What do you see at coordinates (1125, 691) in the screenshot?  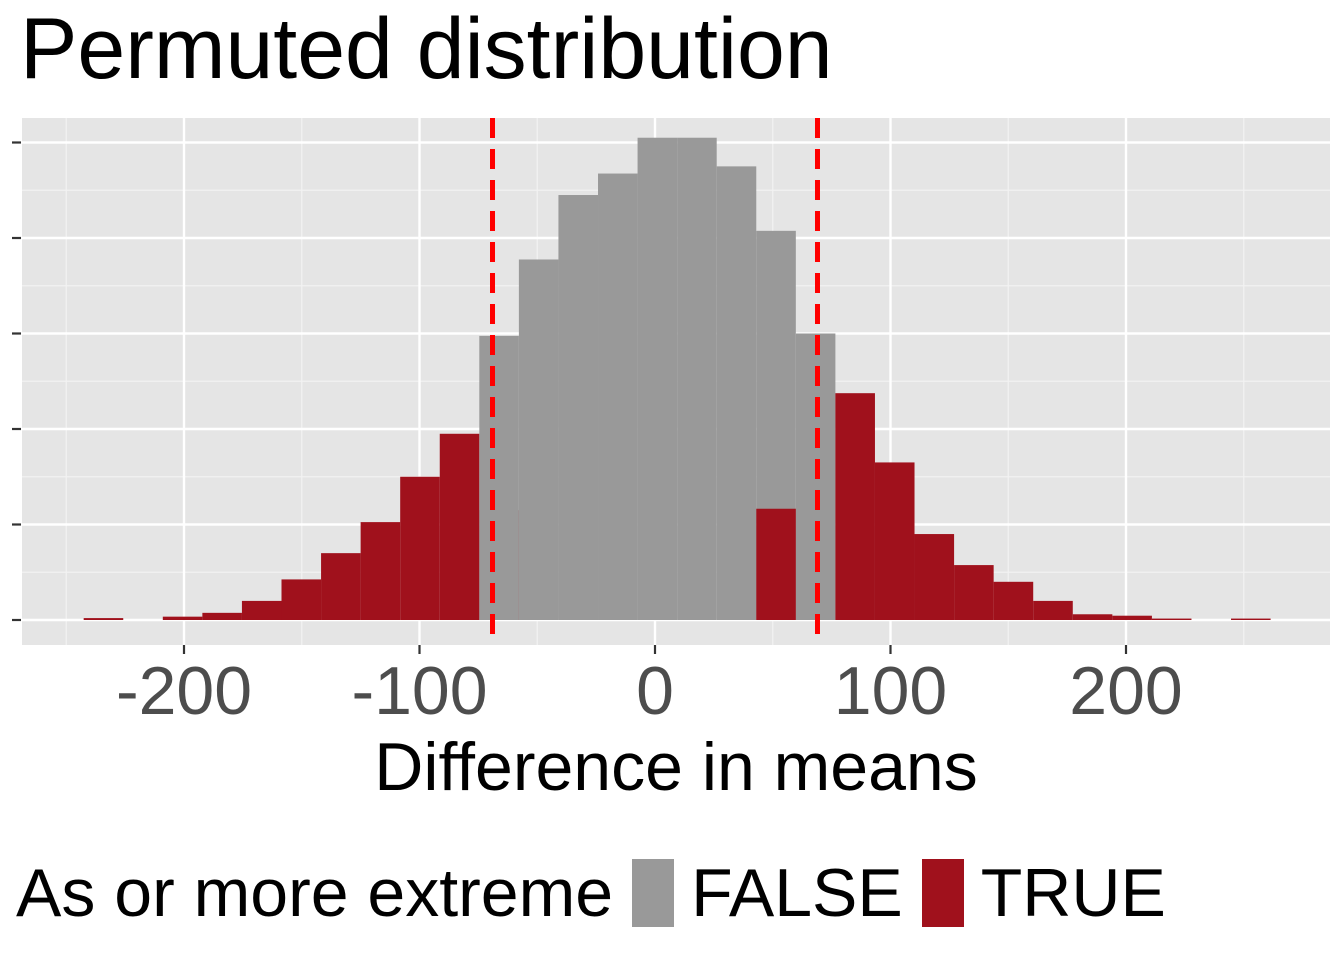 I see `x-tick-label: 200` at bounding box center [1125, 691].